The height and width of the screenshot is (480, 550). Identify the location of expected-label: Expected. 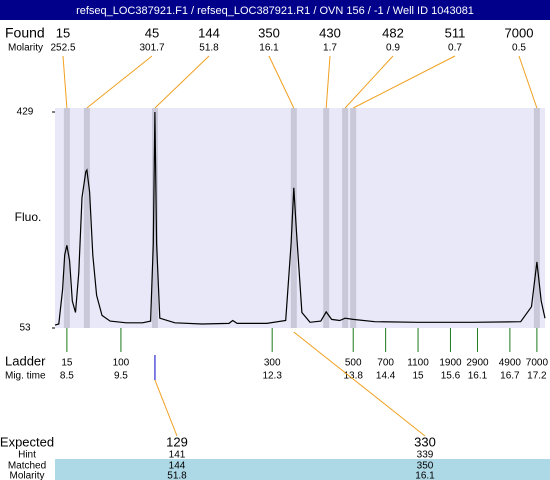
(27, 441).